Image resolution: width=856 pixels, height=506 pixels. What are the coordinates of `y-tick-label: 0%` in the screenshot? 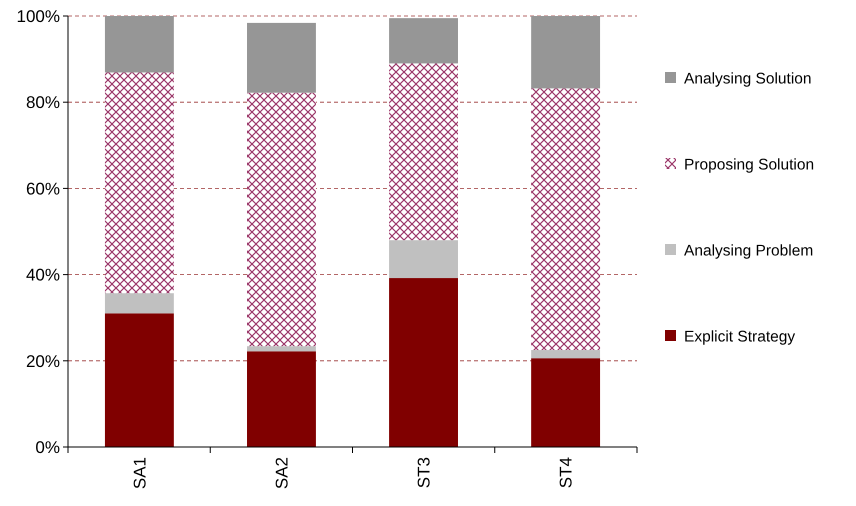 It's located at (47, 447).